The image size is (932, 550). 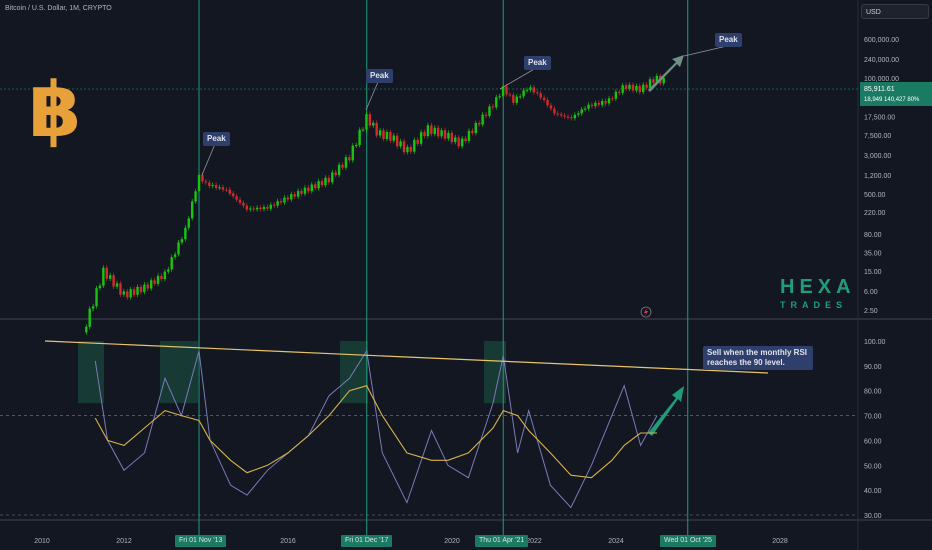 What do you see at coordinates (216, 139) in the screenshot?
I see `peak-label-2013: Peak` at bounding box center [216, 139].